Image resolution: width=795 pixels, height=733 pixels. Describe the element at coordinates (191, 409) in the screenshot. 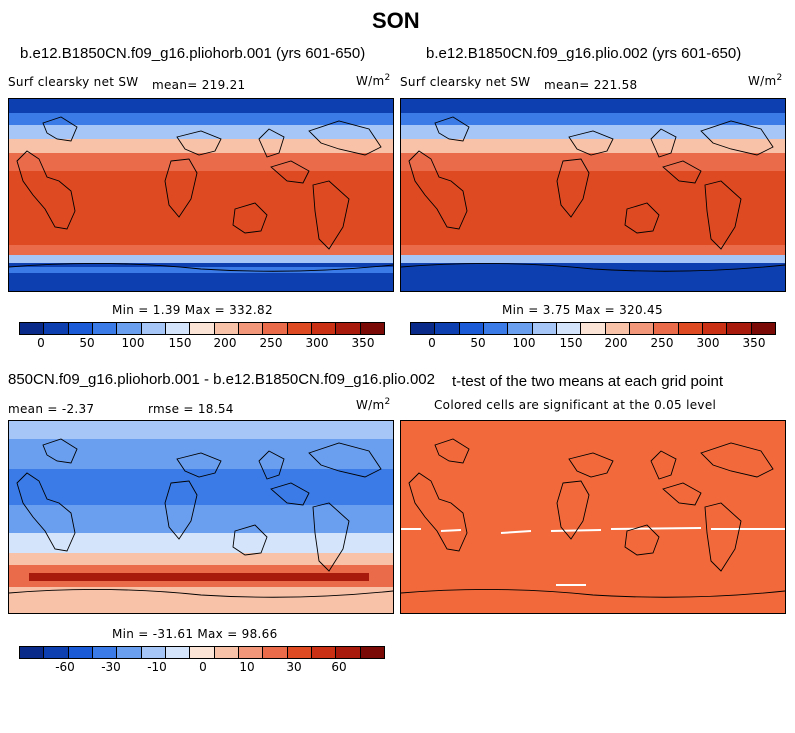

I see `panel3-rmse-label: rmse = 18.54` at that location.